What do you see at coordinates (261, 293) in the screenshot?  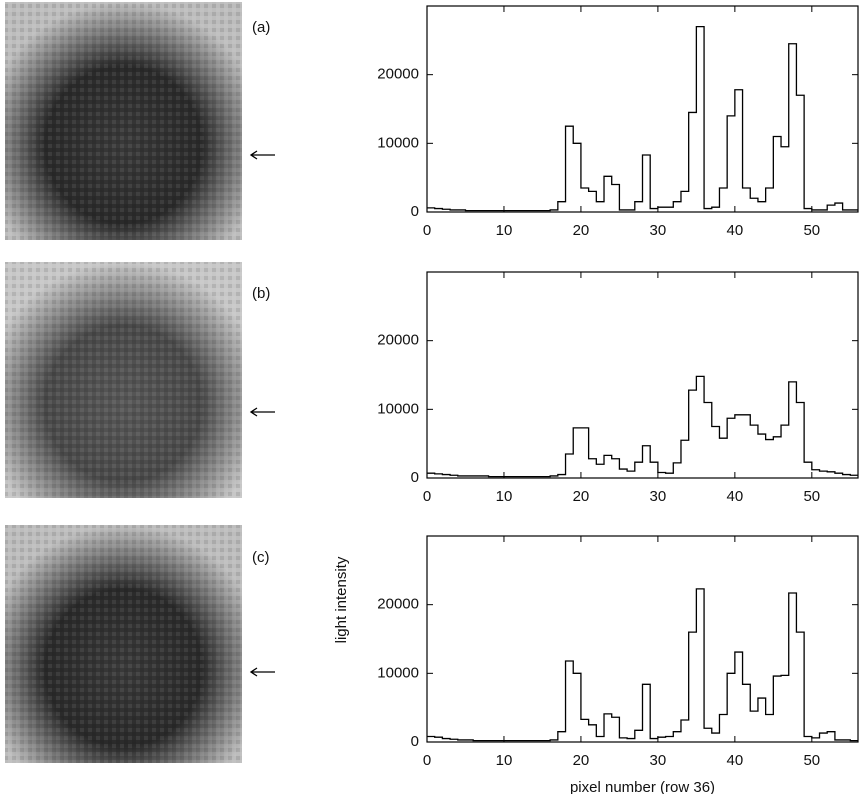 I see `panel-label: (b)` at bounding box center [261, 293].